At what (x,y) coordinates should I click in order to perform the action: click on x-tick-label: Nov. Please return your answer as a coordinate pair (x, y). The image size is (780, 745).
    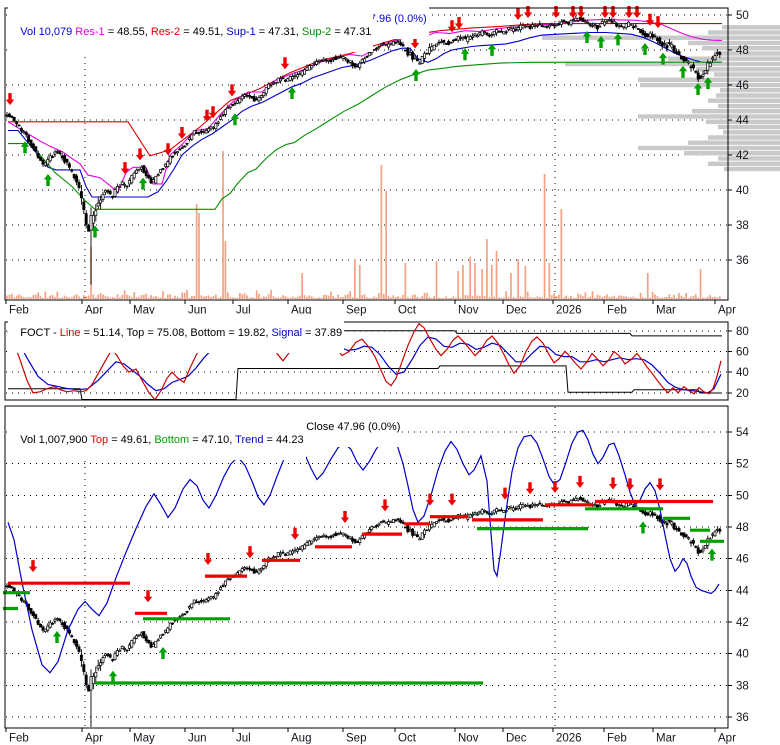
    Looking at the image, I should click on (468, 311).